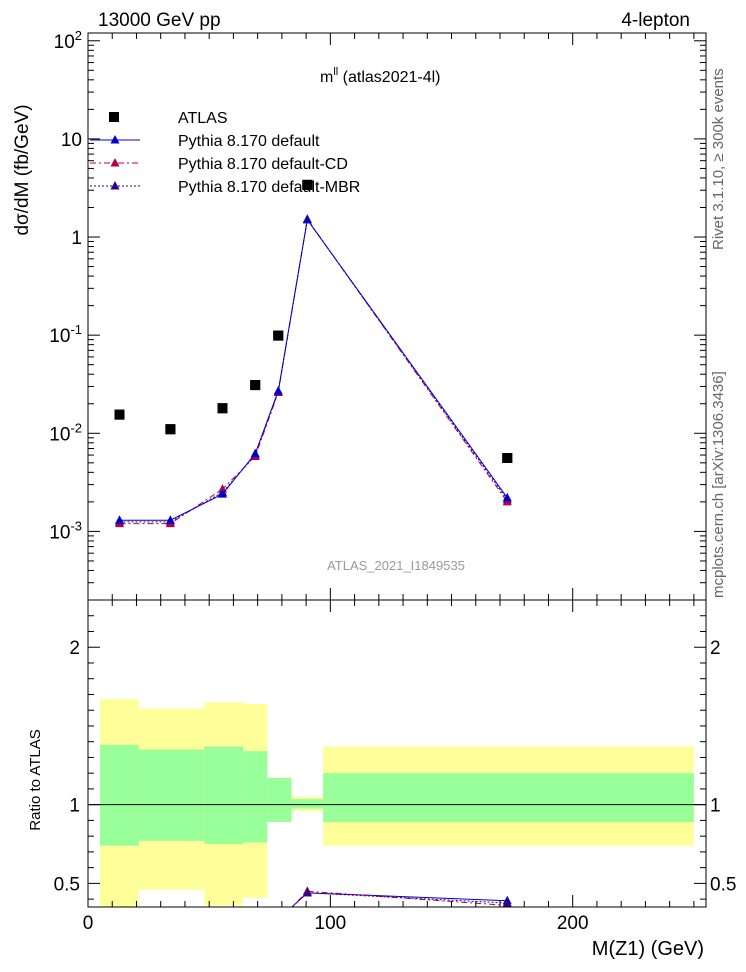 The image size is (746, 972). Describe the element at coordinates (655, 20) in the screenshot. I see `header-right: 4-lepton` at that location.